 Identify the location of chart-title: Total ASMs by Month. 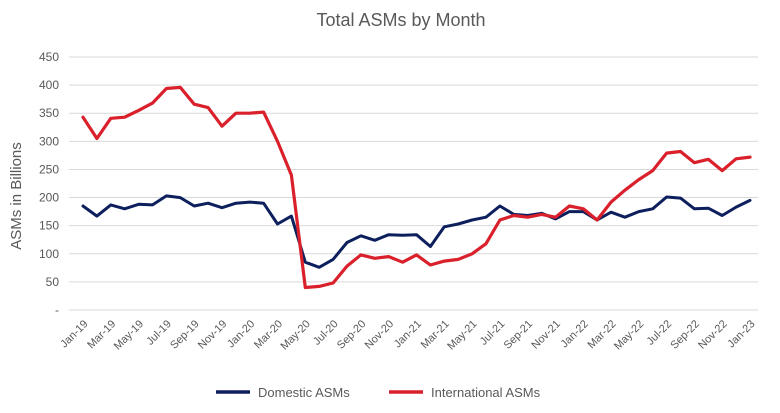
(400, 20).